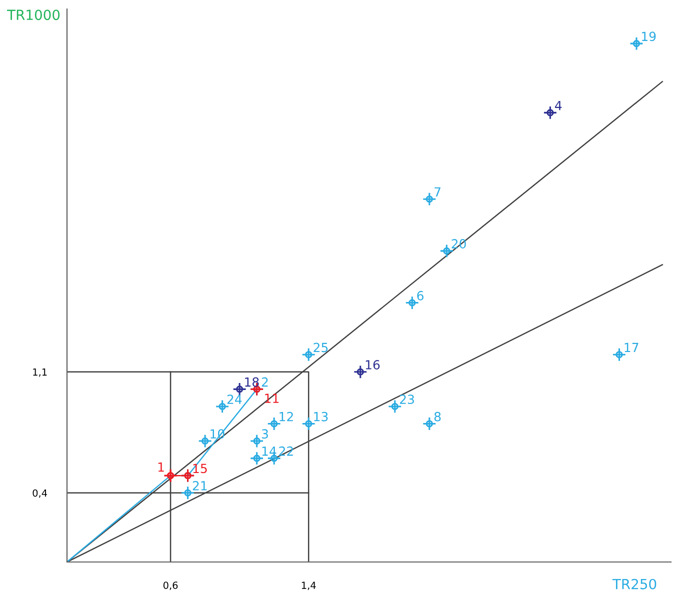 This screenshot has height=592, width=677. I want to click on series-label: 3, so click(265, 434).